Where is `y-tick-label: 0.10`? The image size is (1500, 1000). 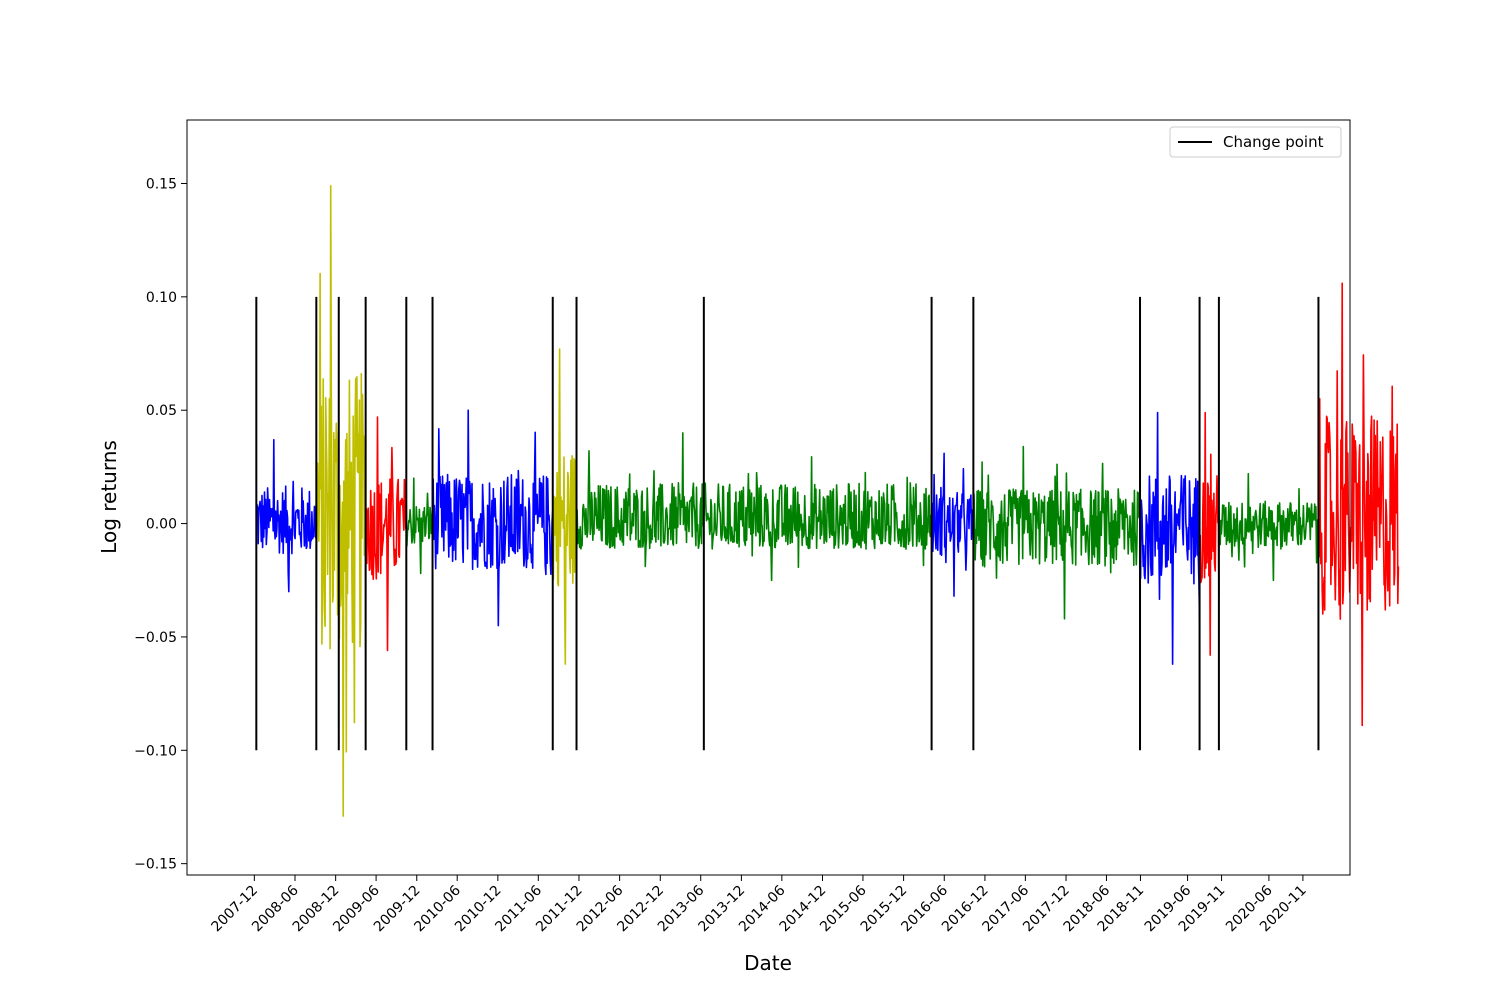 y-tick-label: 0.10 is located at coordinates (161, 298).